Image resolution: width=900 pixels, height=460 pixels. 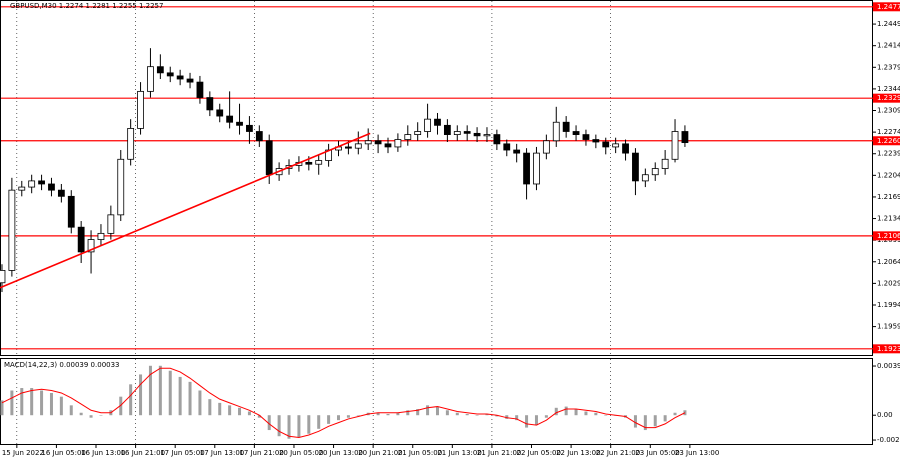 I want to click on x-tick-label: 21 Jun 05:00, so click(x=420, y=453).